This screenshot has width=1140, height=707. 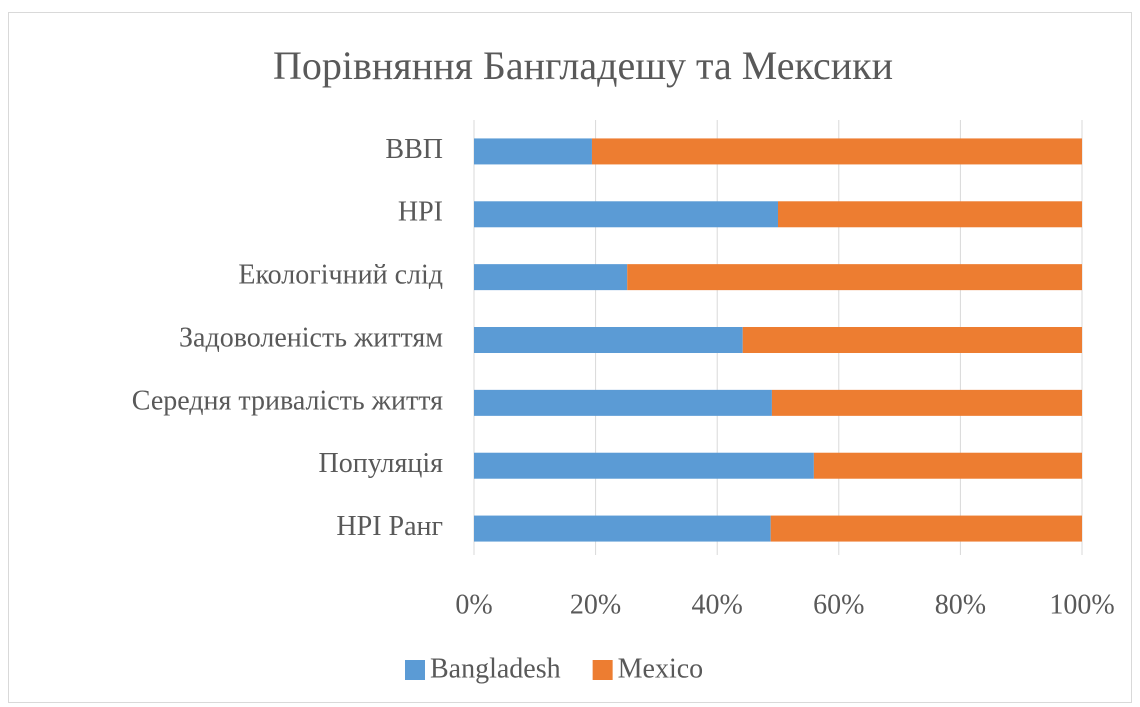 I want to click on y-tick-label: ВВП, so click(x=414, y=149).